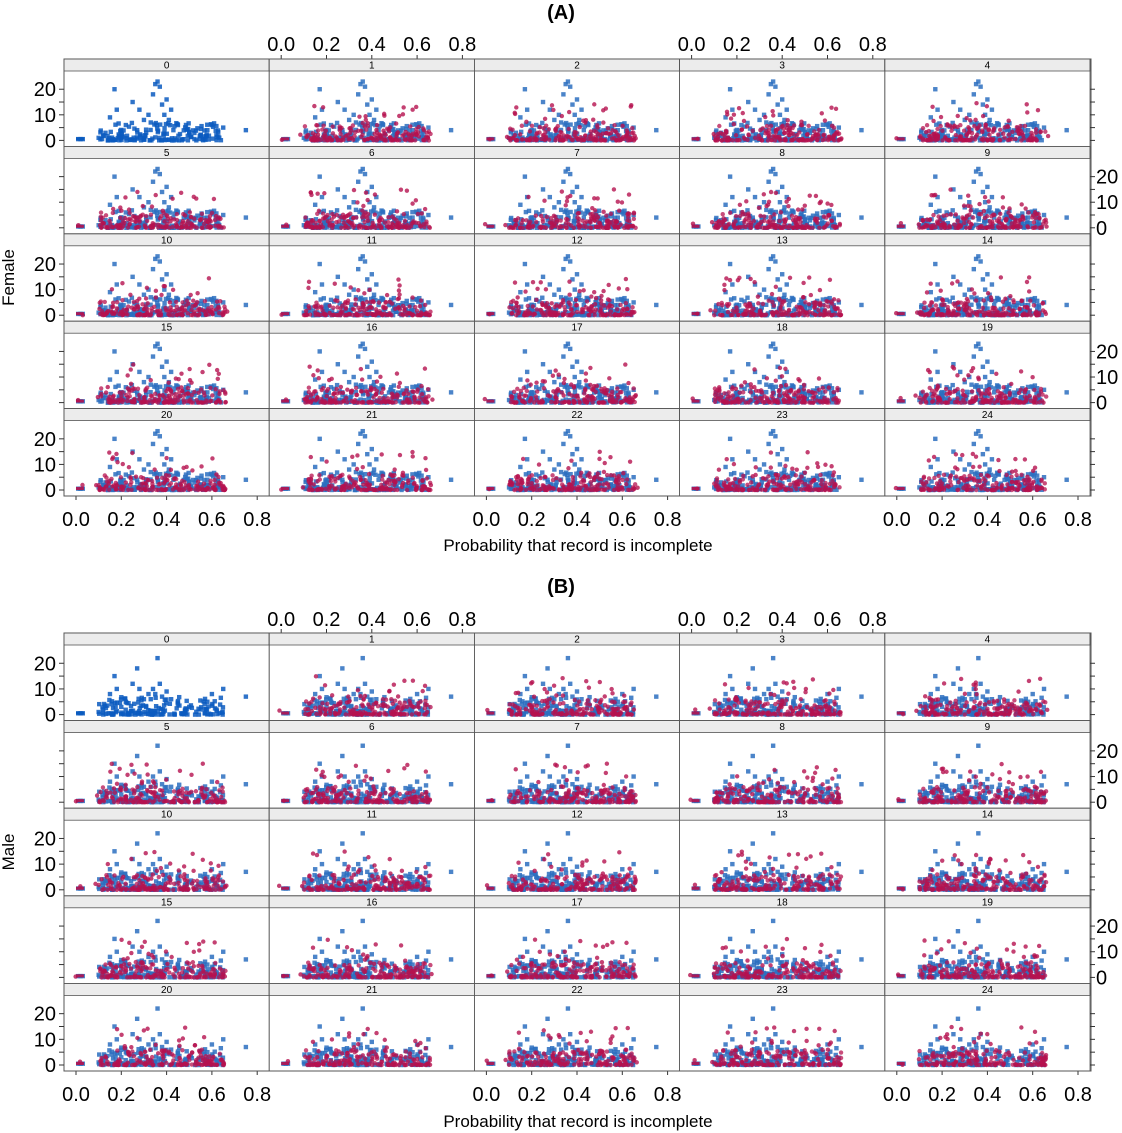  Describe the element at coordinates (372, 240) in the screenshot. I see `strip-label: 11` at that location.